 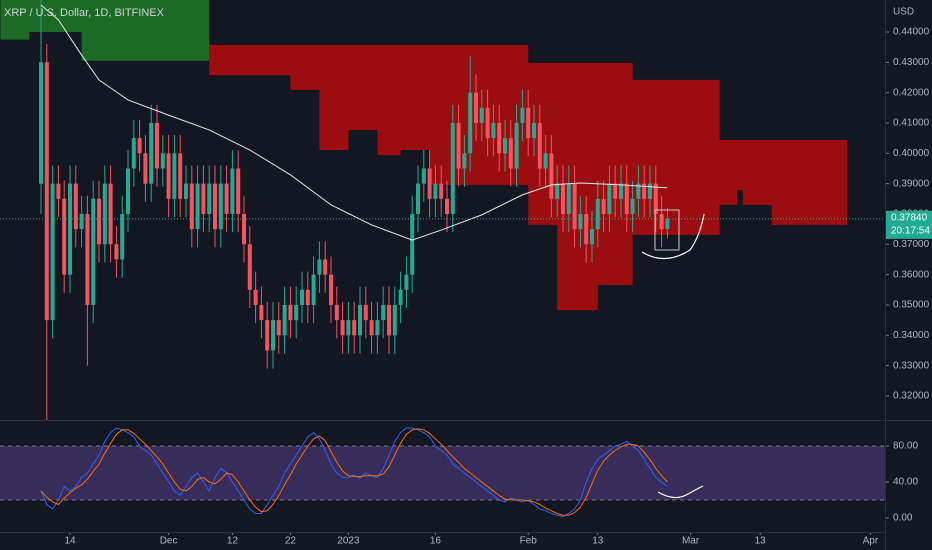 I want to click on y-tick-label: 0.36000, so click(x=911, y=274).